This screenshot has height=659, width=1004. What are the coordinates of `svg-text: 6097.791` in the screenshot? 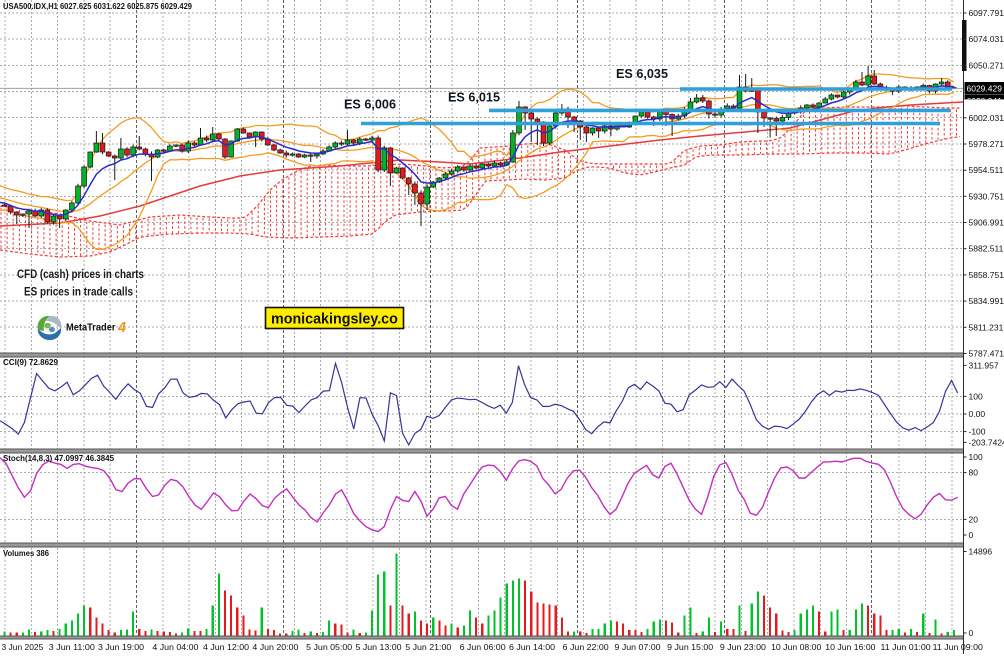 It's located at (986, 13).